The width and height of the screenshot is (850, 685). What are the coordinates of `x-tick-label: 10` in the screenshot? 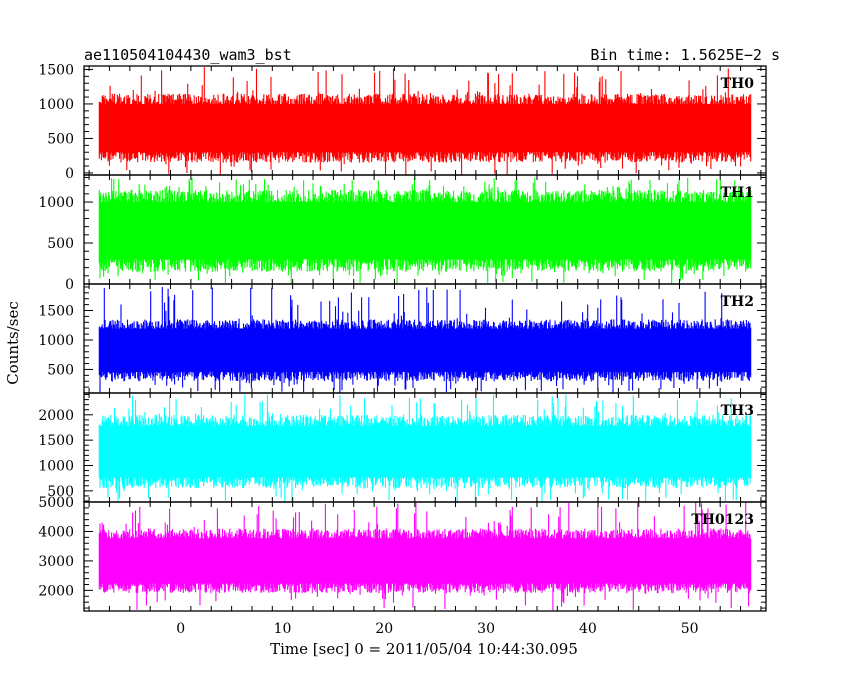 It's located at (283, 629).